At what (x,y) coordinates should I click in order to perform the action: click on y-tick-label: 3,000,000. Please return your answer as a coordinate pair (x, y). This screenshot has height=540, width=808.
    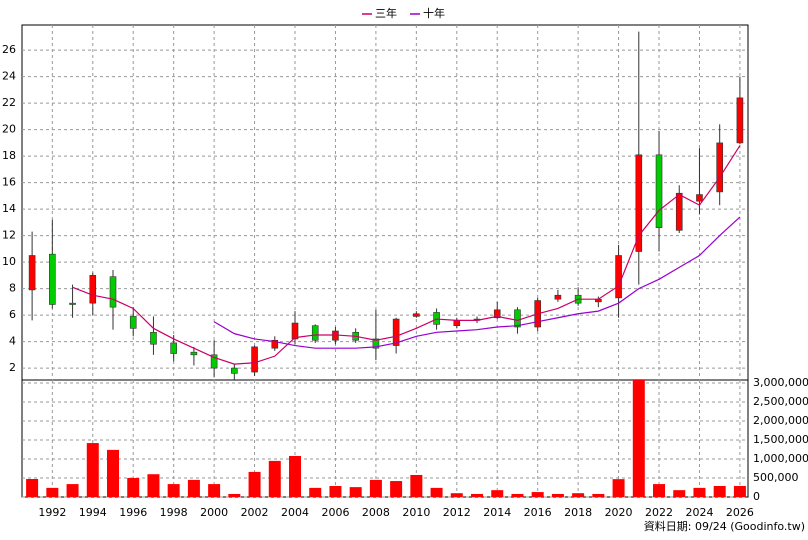
    Looking at the image, I should click on (780, 382).